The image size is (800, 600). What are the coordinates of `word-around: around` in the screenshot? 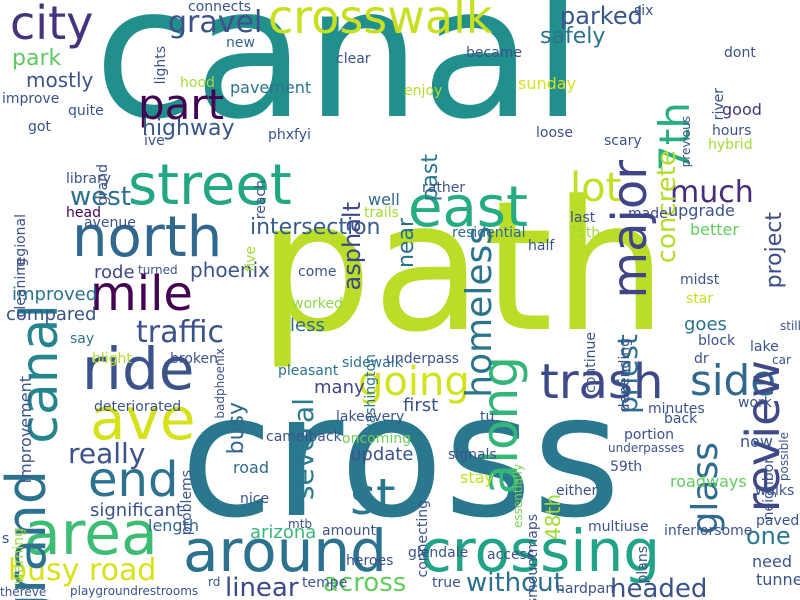 It's located at (285, 551).